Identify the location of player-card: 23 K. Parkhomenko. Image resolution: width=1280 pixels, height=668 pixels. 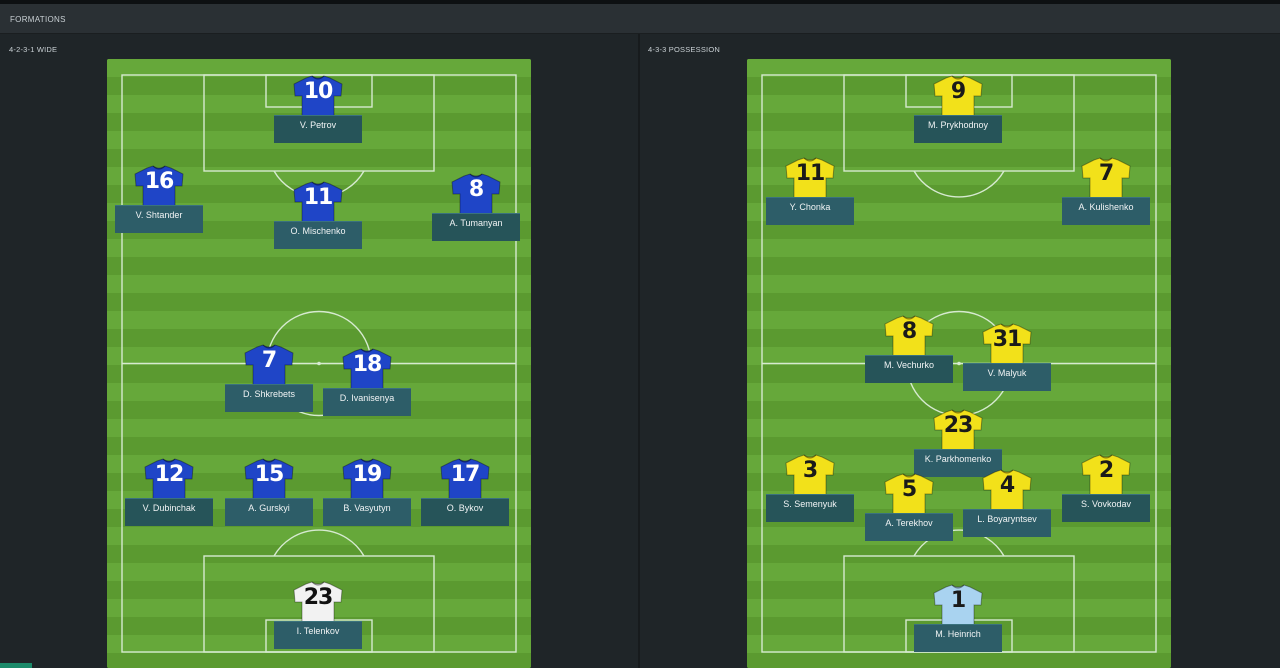
(958, 444).